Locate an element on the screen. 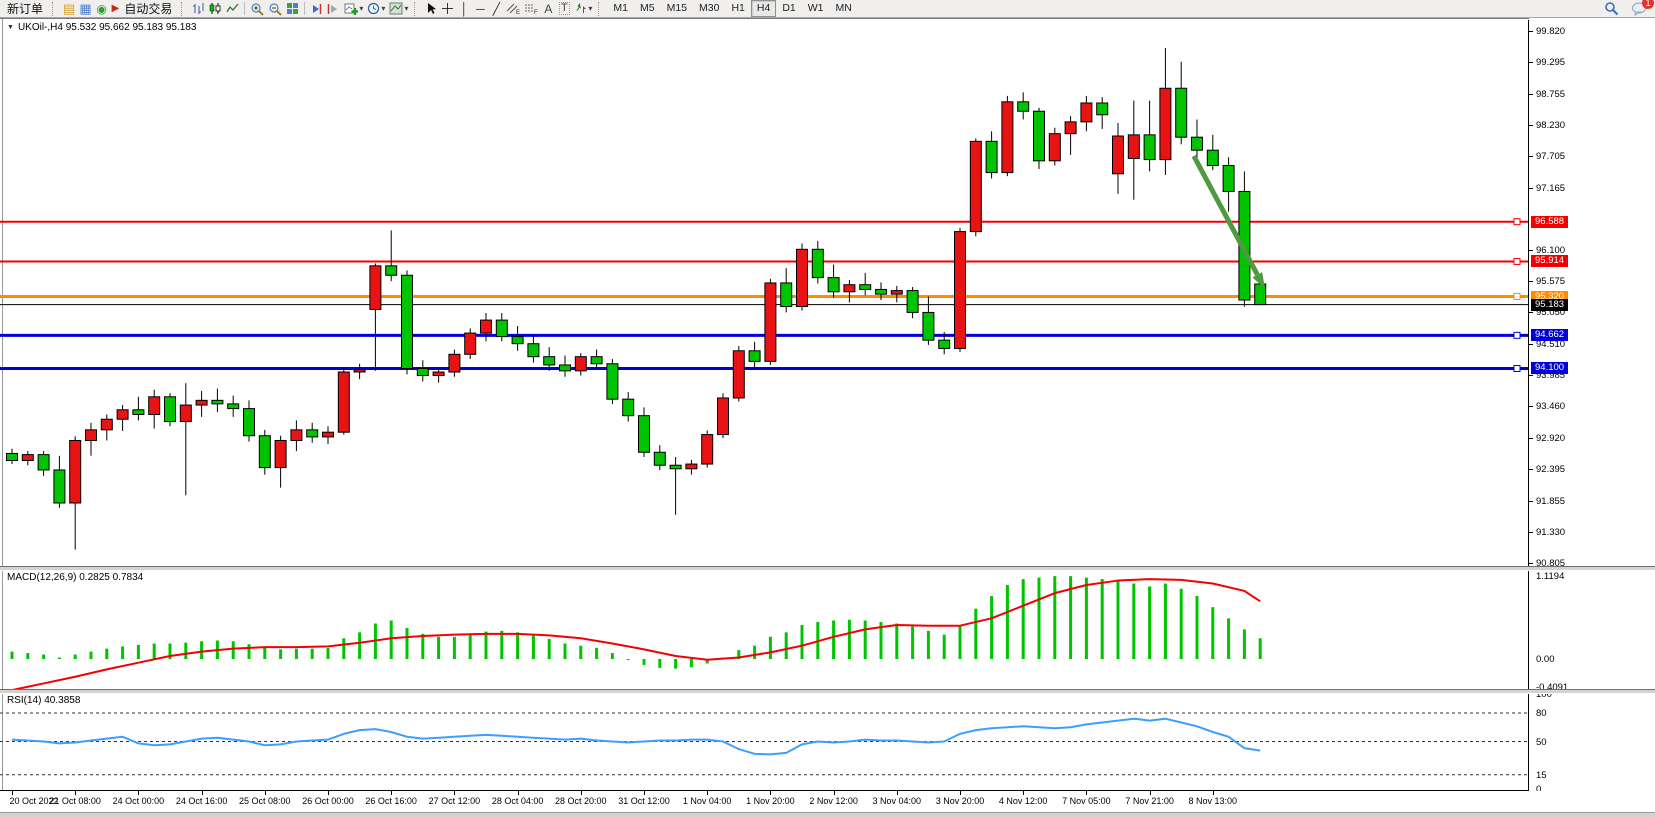  add-indicator-button: ▾ is located at coordinates (353, 9).